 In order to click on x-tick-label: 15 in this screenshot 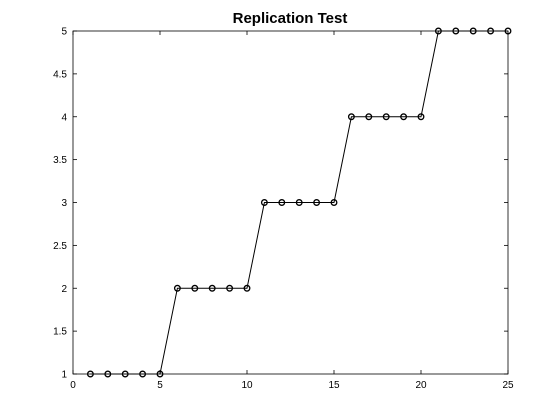, I will do `click(334, 385)`.